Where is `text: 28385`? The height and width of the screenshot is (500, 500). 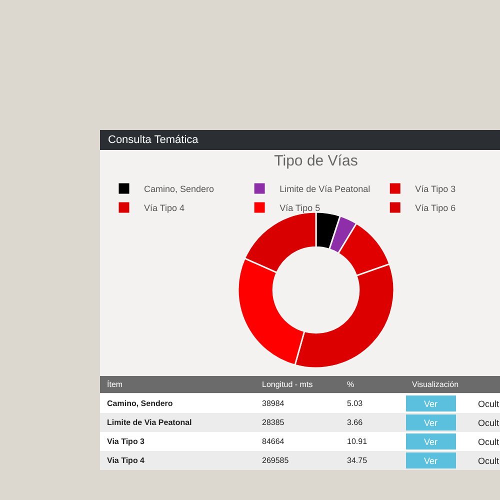
text: 28385 is located at coordinates (273, 422).